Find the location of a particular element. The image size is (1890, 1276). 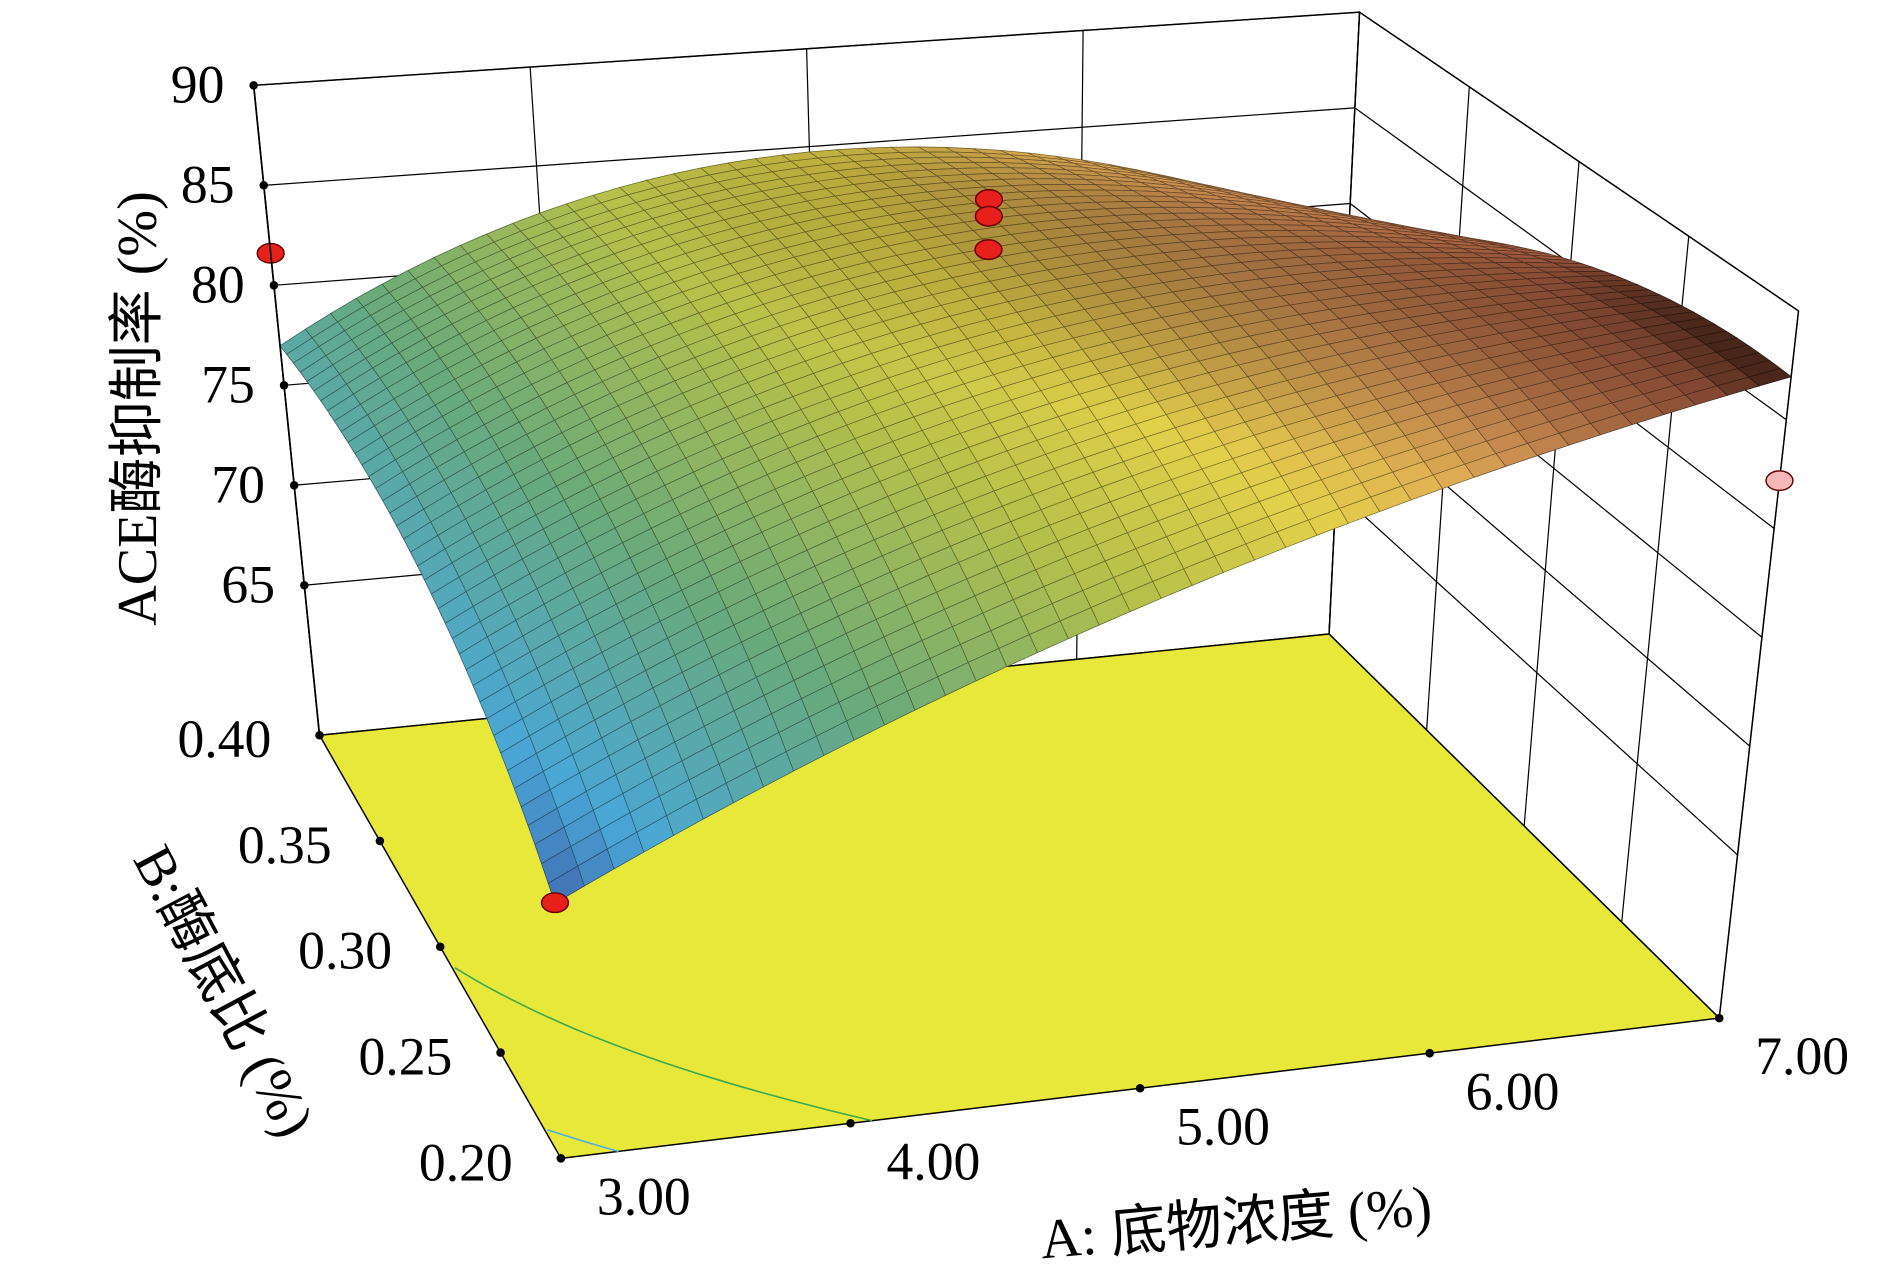

surface-cell is located at coordinates (1769, 377).